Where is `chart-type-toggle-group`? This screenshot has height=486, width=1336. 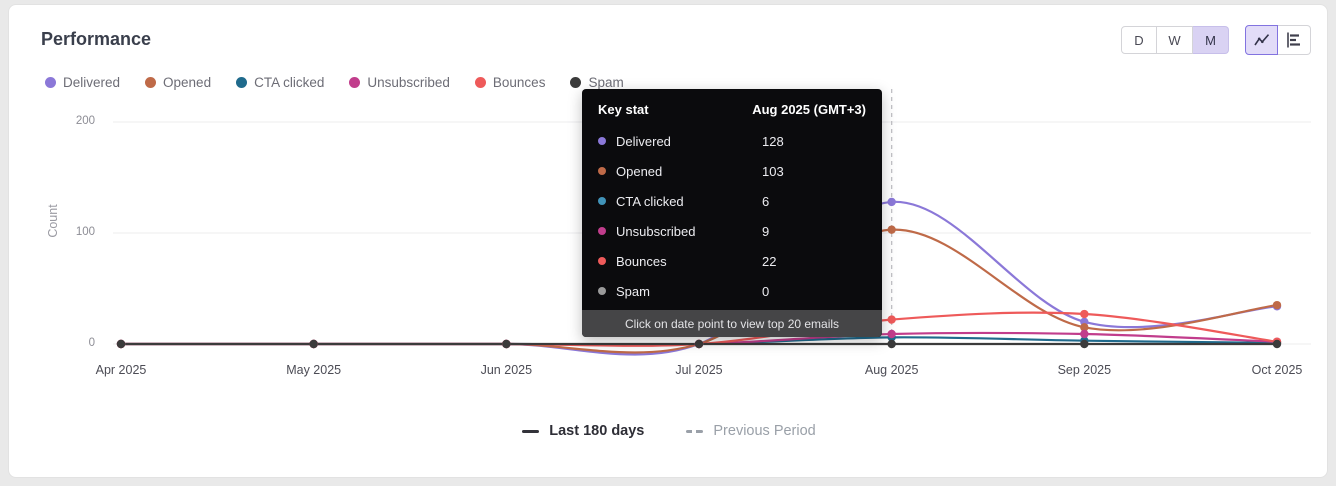
chart-type-toggle-group is located at coordinates (1278, 40).